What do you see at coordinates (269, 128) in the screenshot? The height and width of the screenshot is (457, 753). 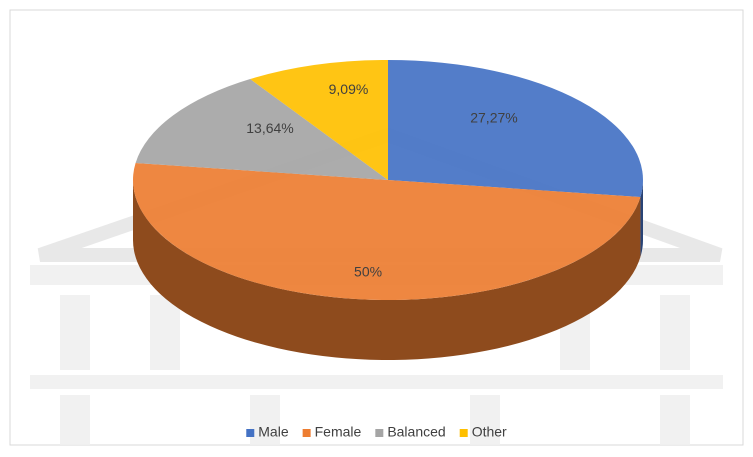 I see `data-label: 13,64%` at bounding box center [269, 128].